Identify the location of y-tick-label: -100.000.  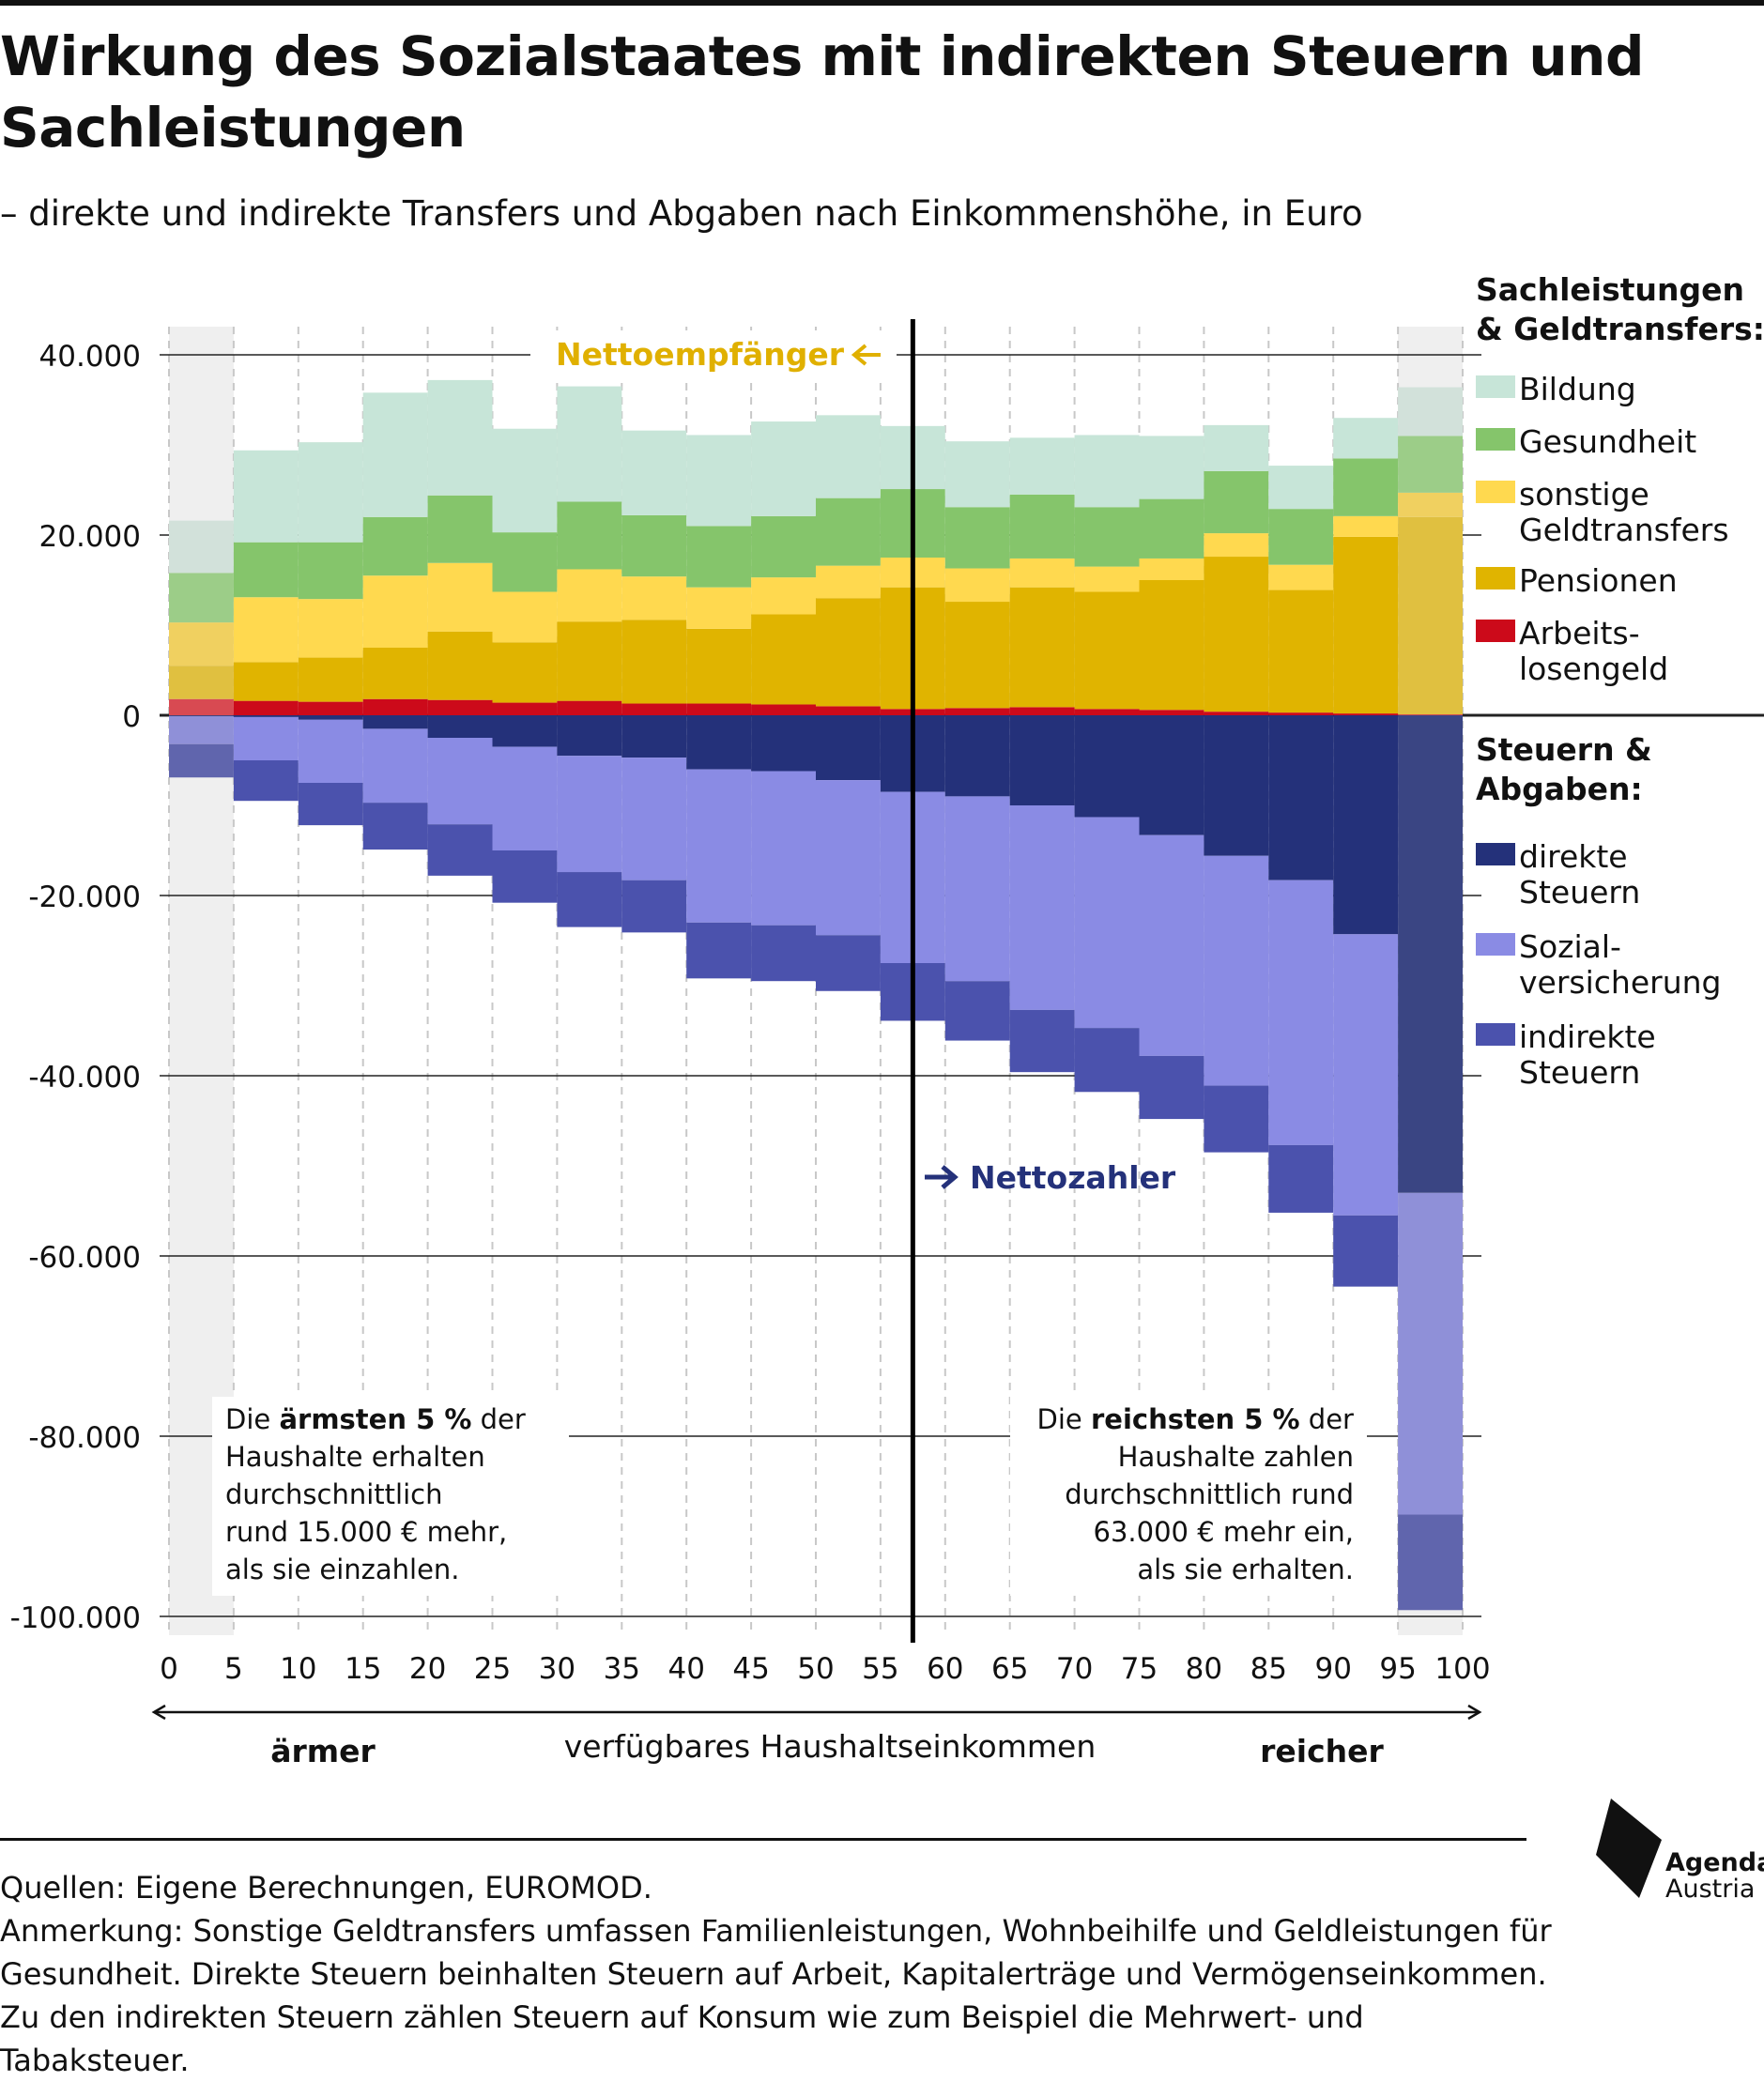
(76, 1618).